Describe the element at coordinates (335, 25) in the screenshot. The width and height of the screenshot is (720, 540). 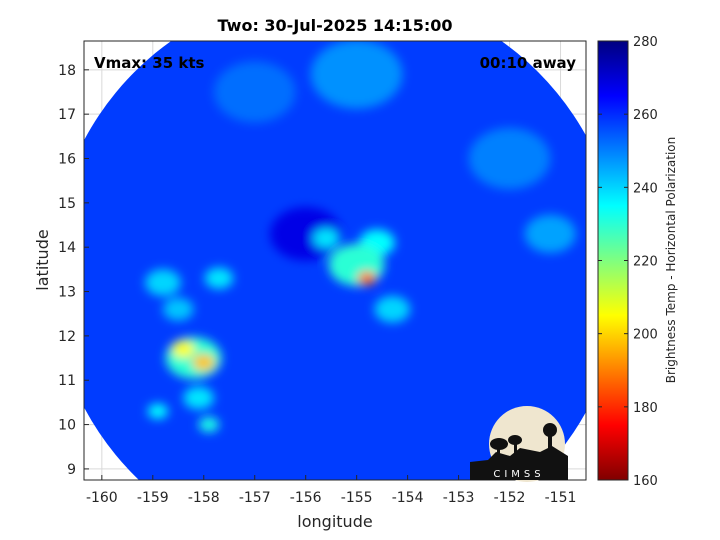
I see `chart-title: Two: 30-Jul-2025 14:15:00` at that location.